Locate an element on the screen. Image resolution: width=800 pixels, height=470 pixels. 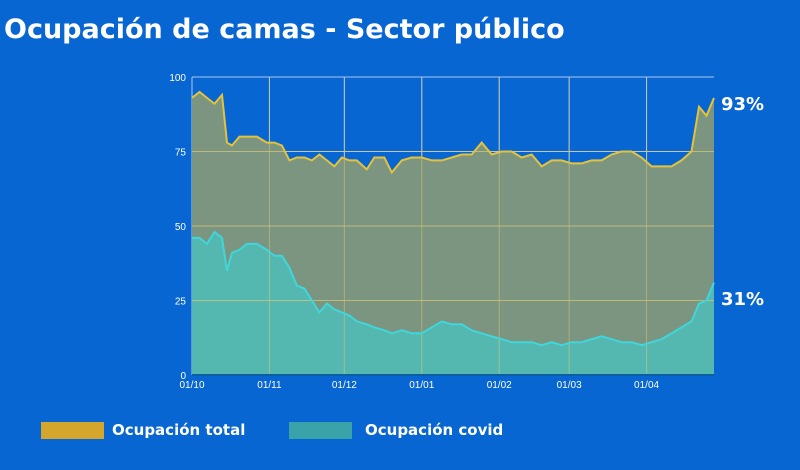
legend-swatch-covid is located at coordinates (320, 430).